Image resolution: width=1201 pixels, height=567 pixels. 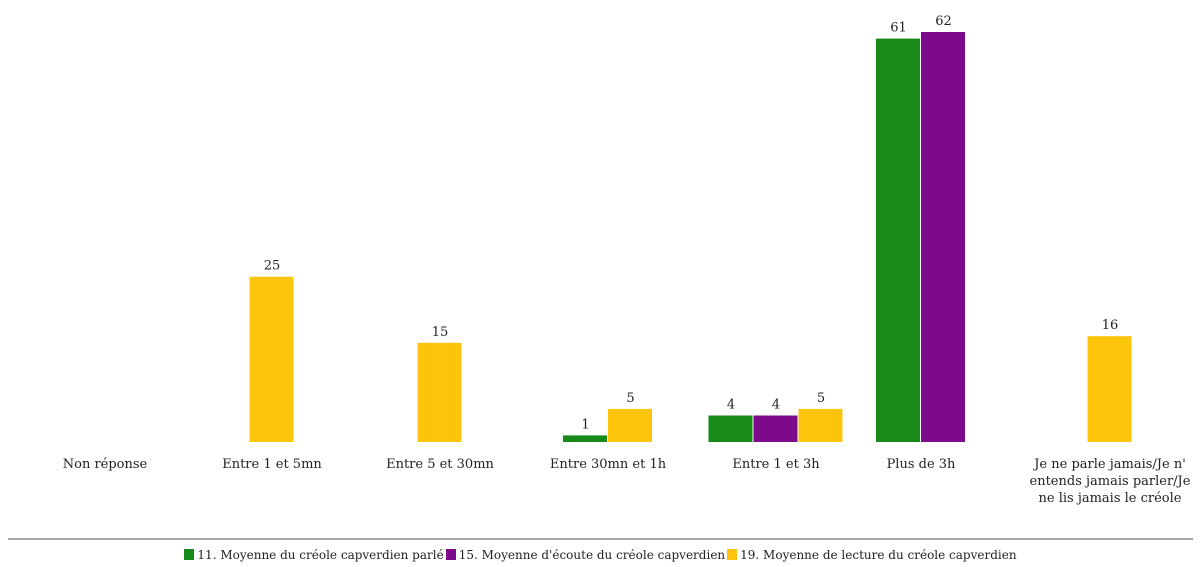 What do you see at coordinates (898, 28) in the screenshot?
I see `value-label-series1-plus-de-3h: 61` at bounding box center [898, 28].